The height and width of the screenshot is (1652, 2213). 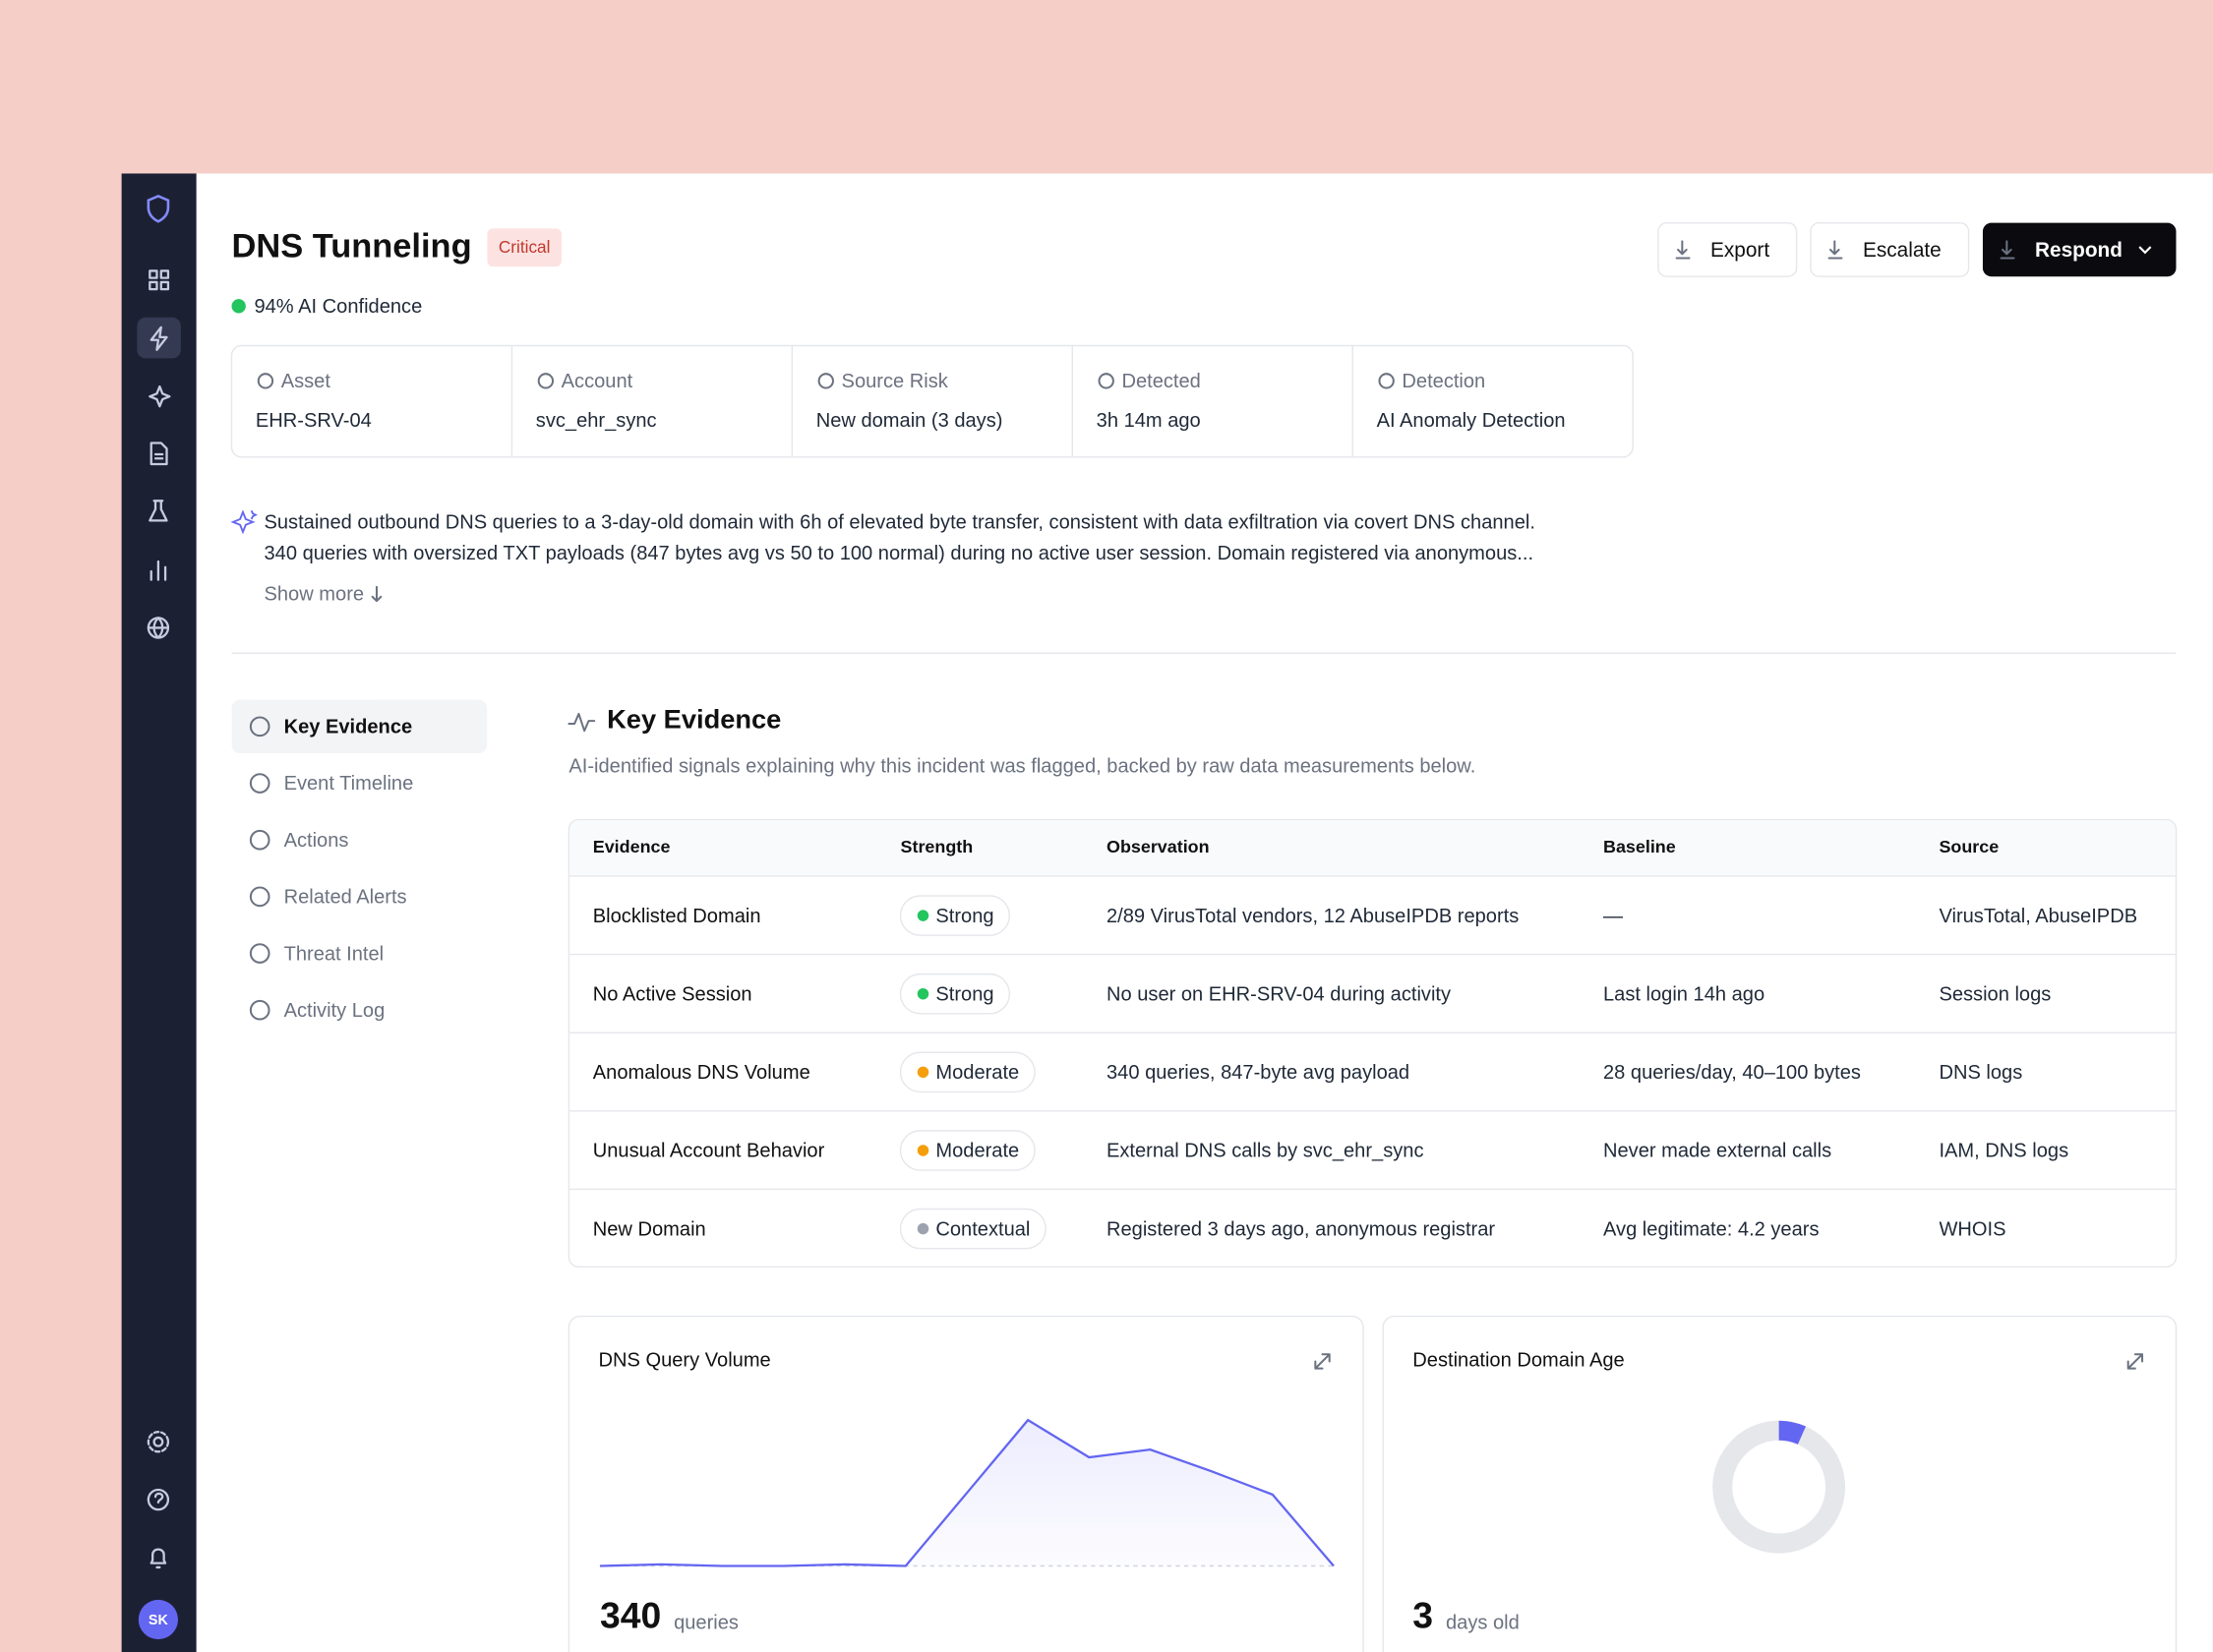 What do you see at coordinates (1471, 421) in the screenshot?
I see `meta-value: AI Anomaly Detection` at bounding box center [1471, 421].